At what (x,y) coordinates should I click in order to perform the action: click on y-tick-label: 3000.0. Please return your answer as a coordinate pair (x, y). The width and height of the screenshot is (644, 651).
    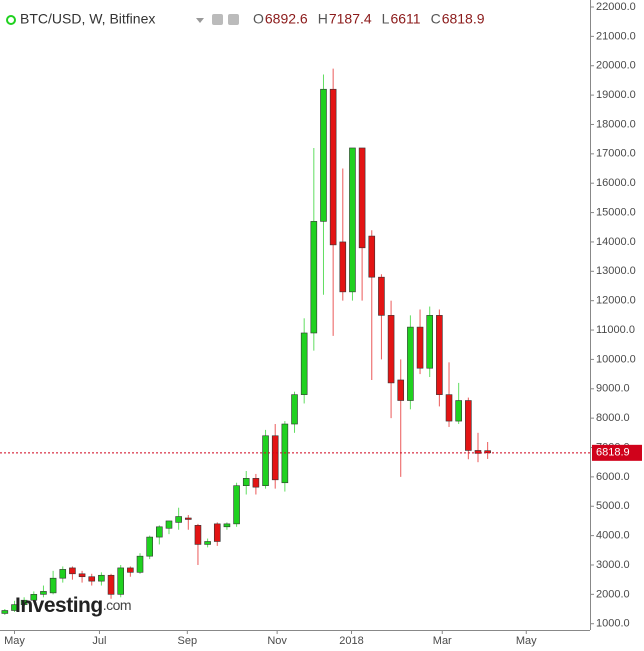
    Looking at the image, I should click on (613, 565).